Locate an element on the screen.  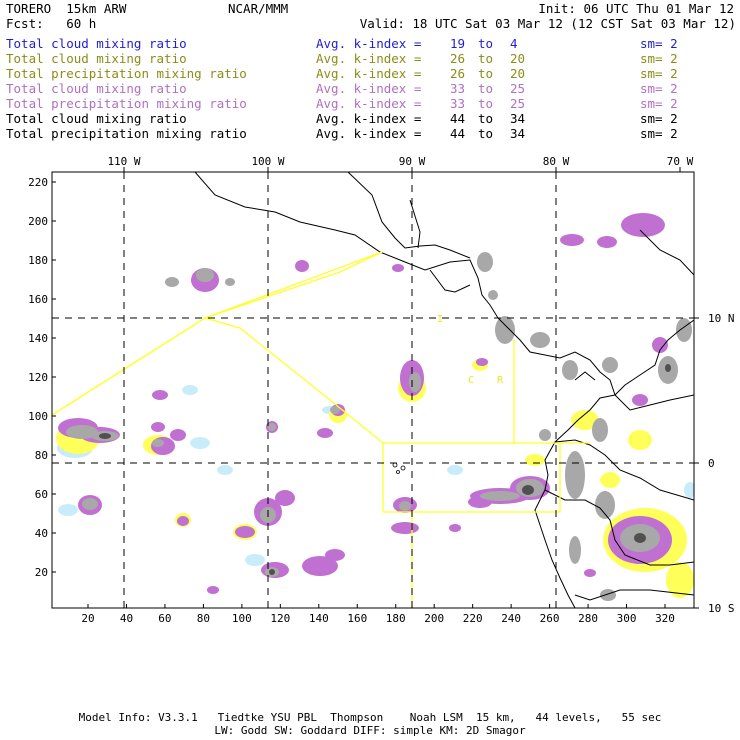
lon-label: 90 W is located at coordinates (412, 161).